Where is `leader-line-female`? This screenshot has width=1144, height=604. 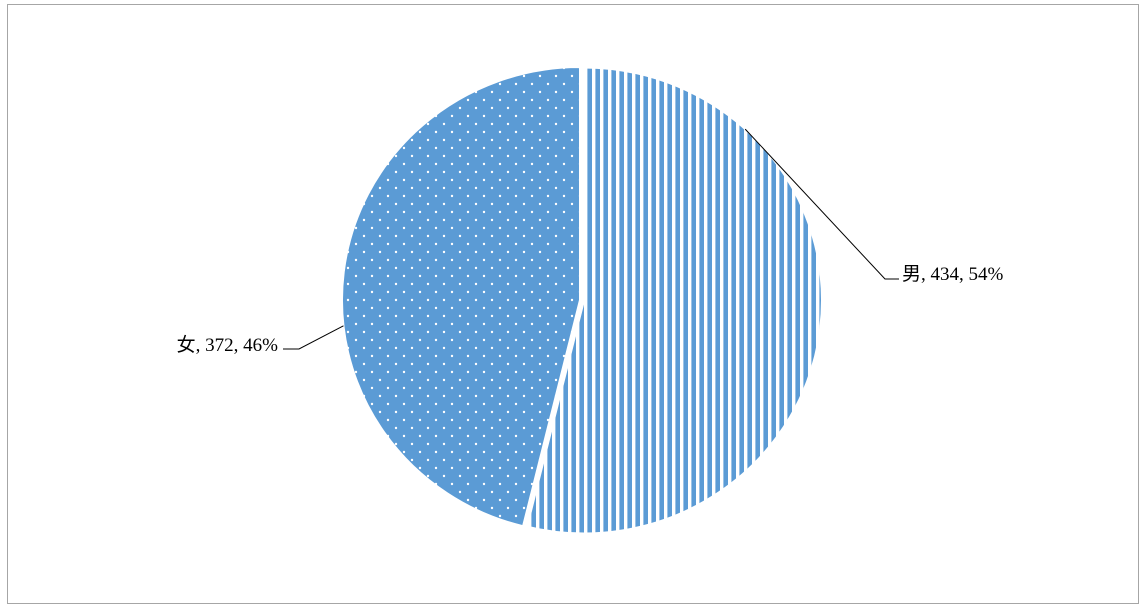 leader-line-female is located at coordinates (313, 337).